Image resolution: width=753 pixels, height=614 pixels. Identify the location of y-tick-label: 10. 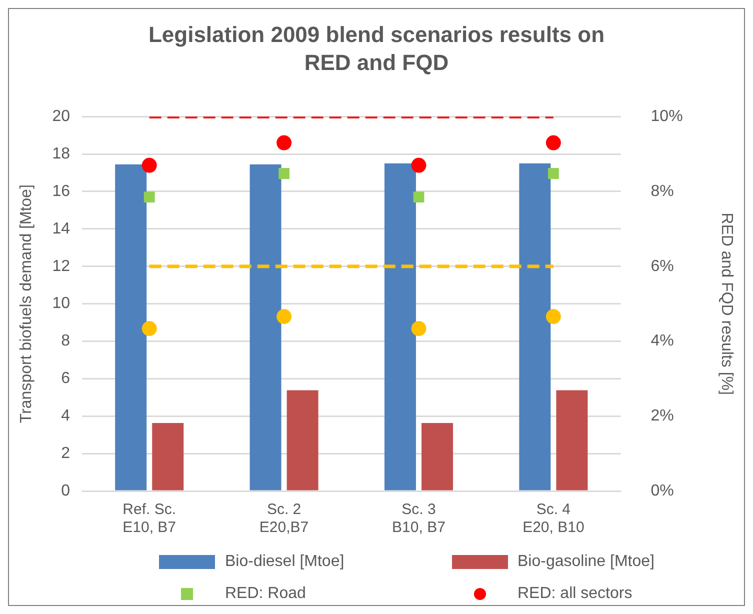
(61, 303).